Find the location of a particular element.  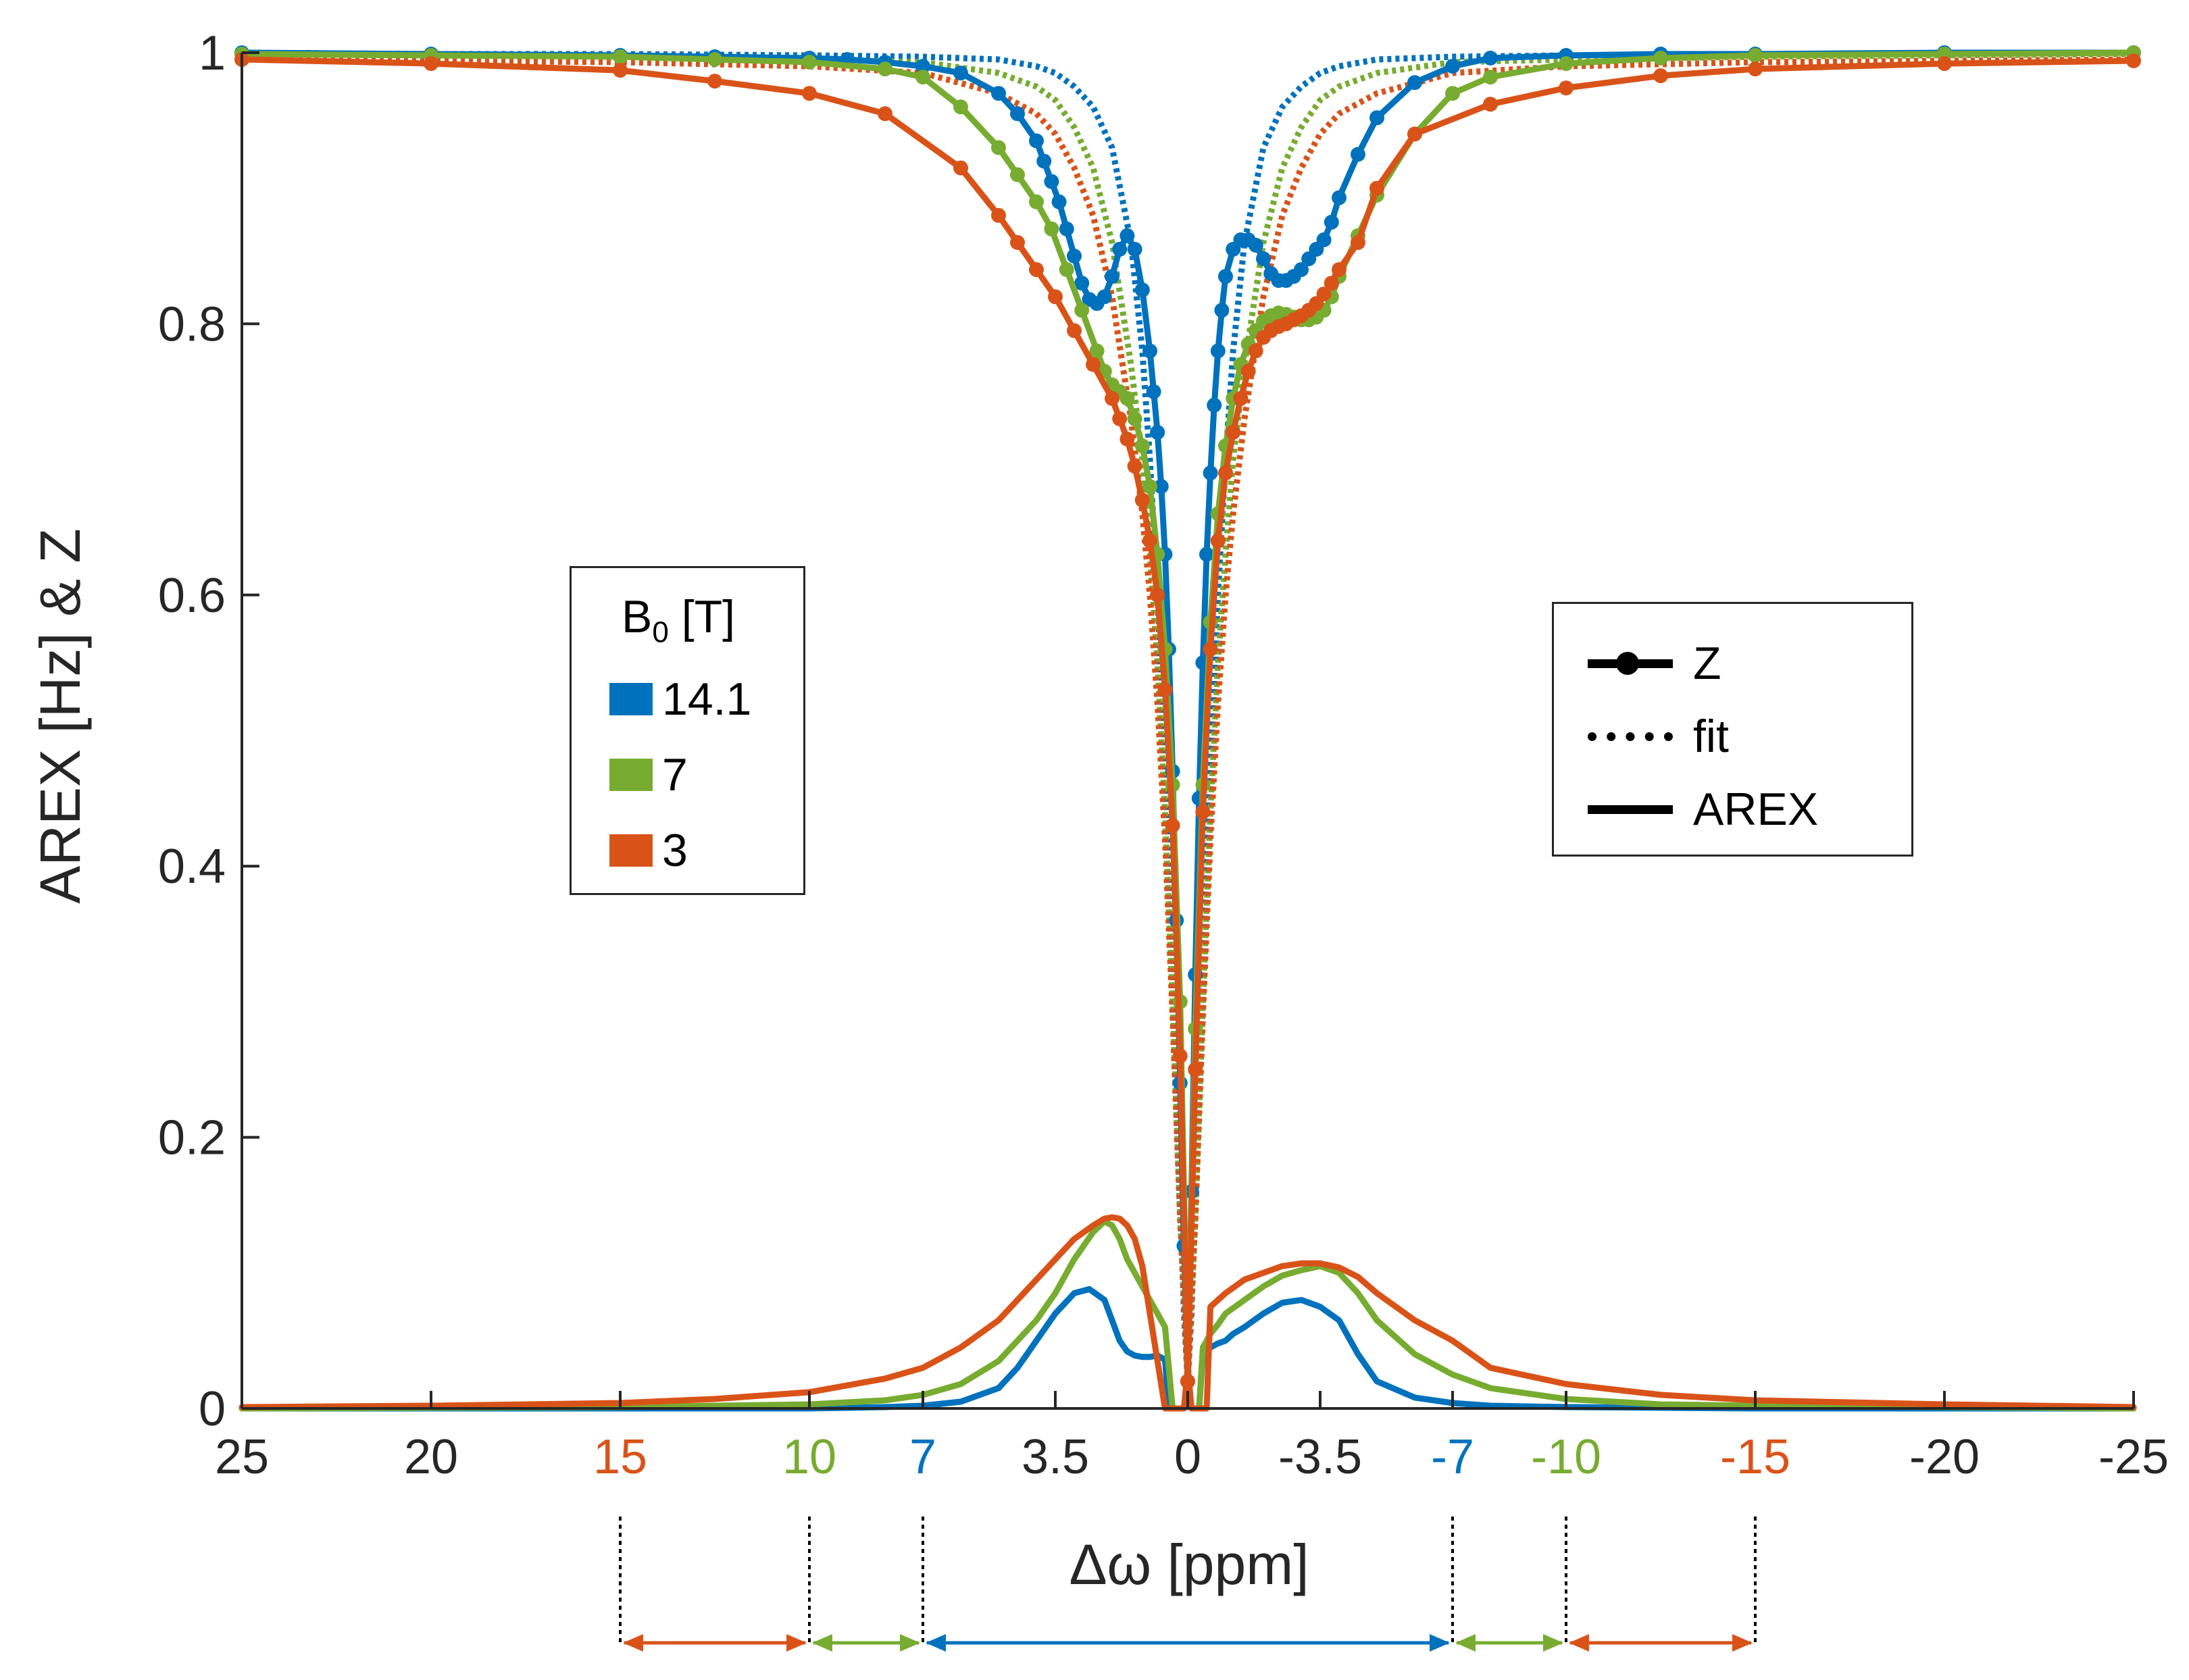

x-tick-label: 3.5 is located at coordinates (1055, 1457).